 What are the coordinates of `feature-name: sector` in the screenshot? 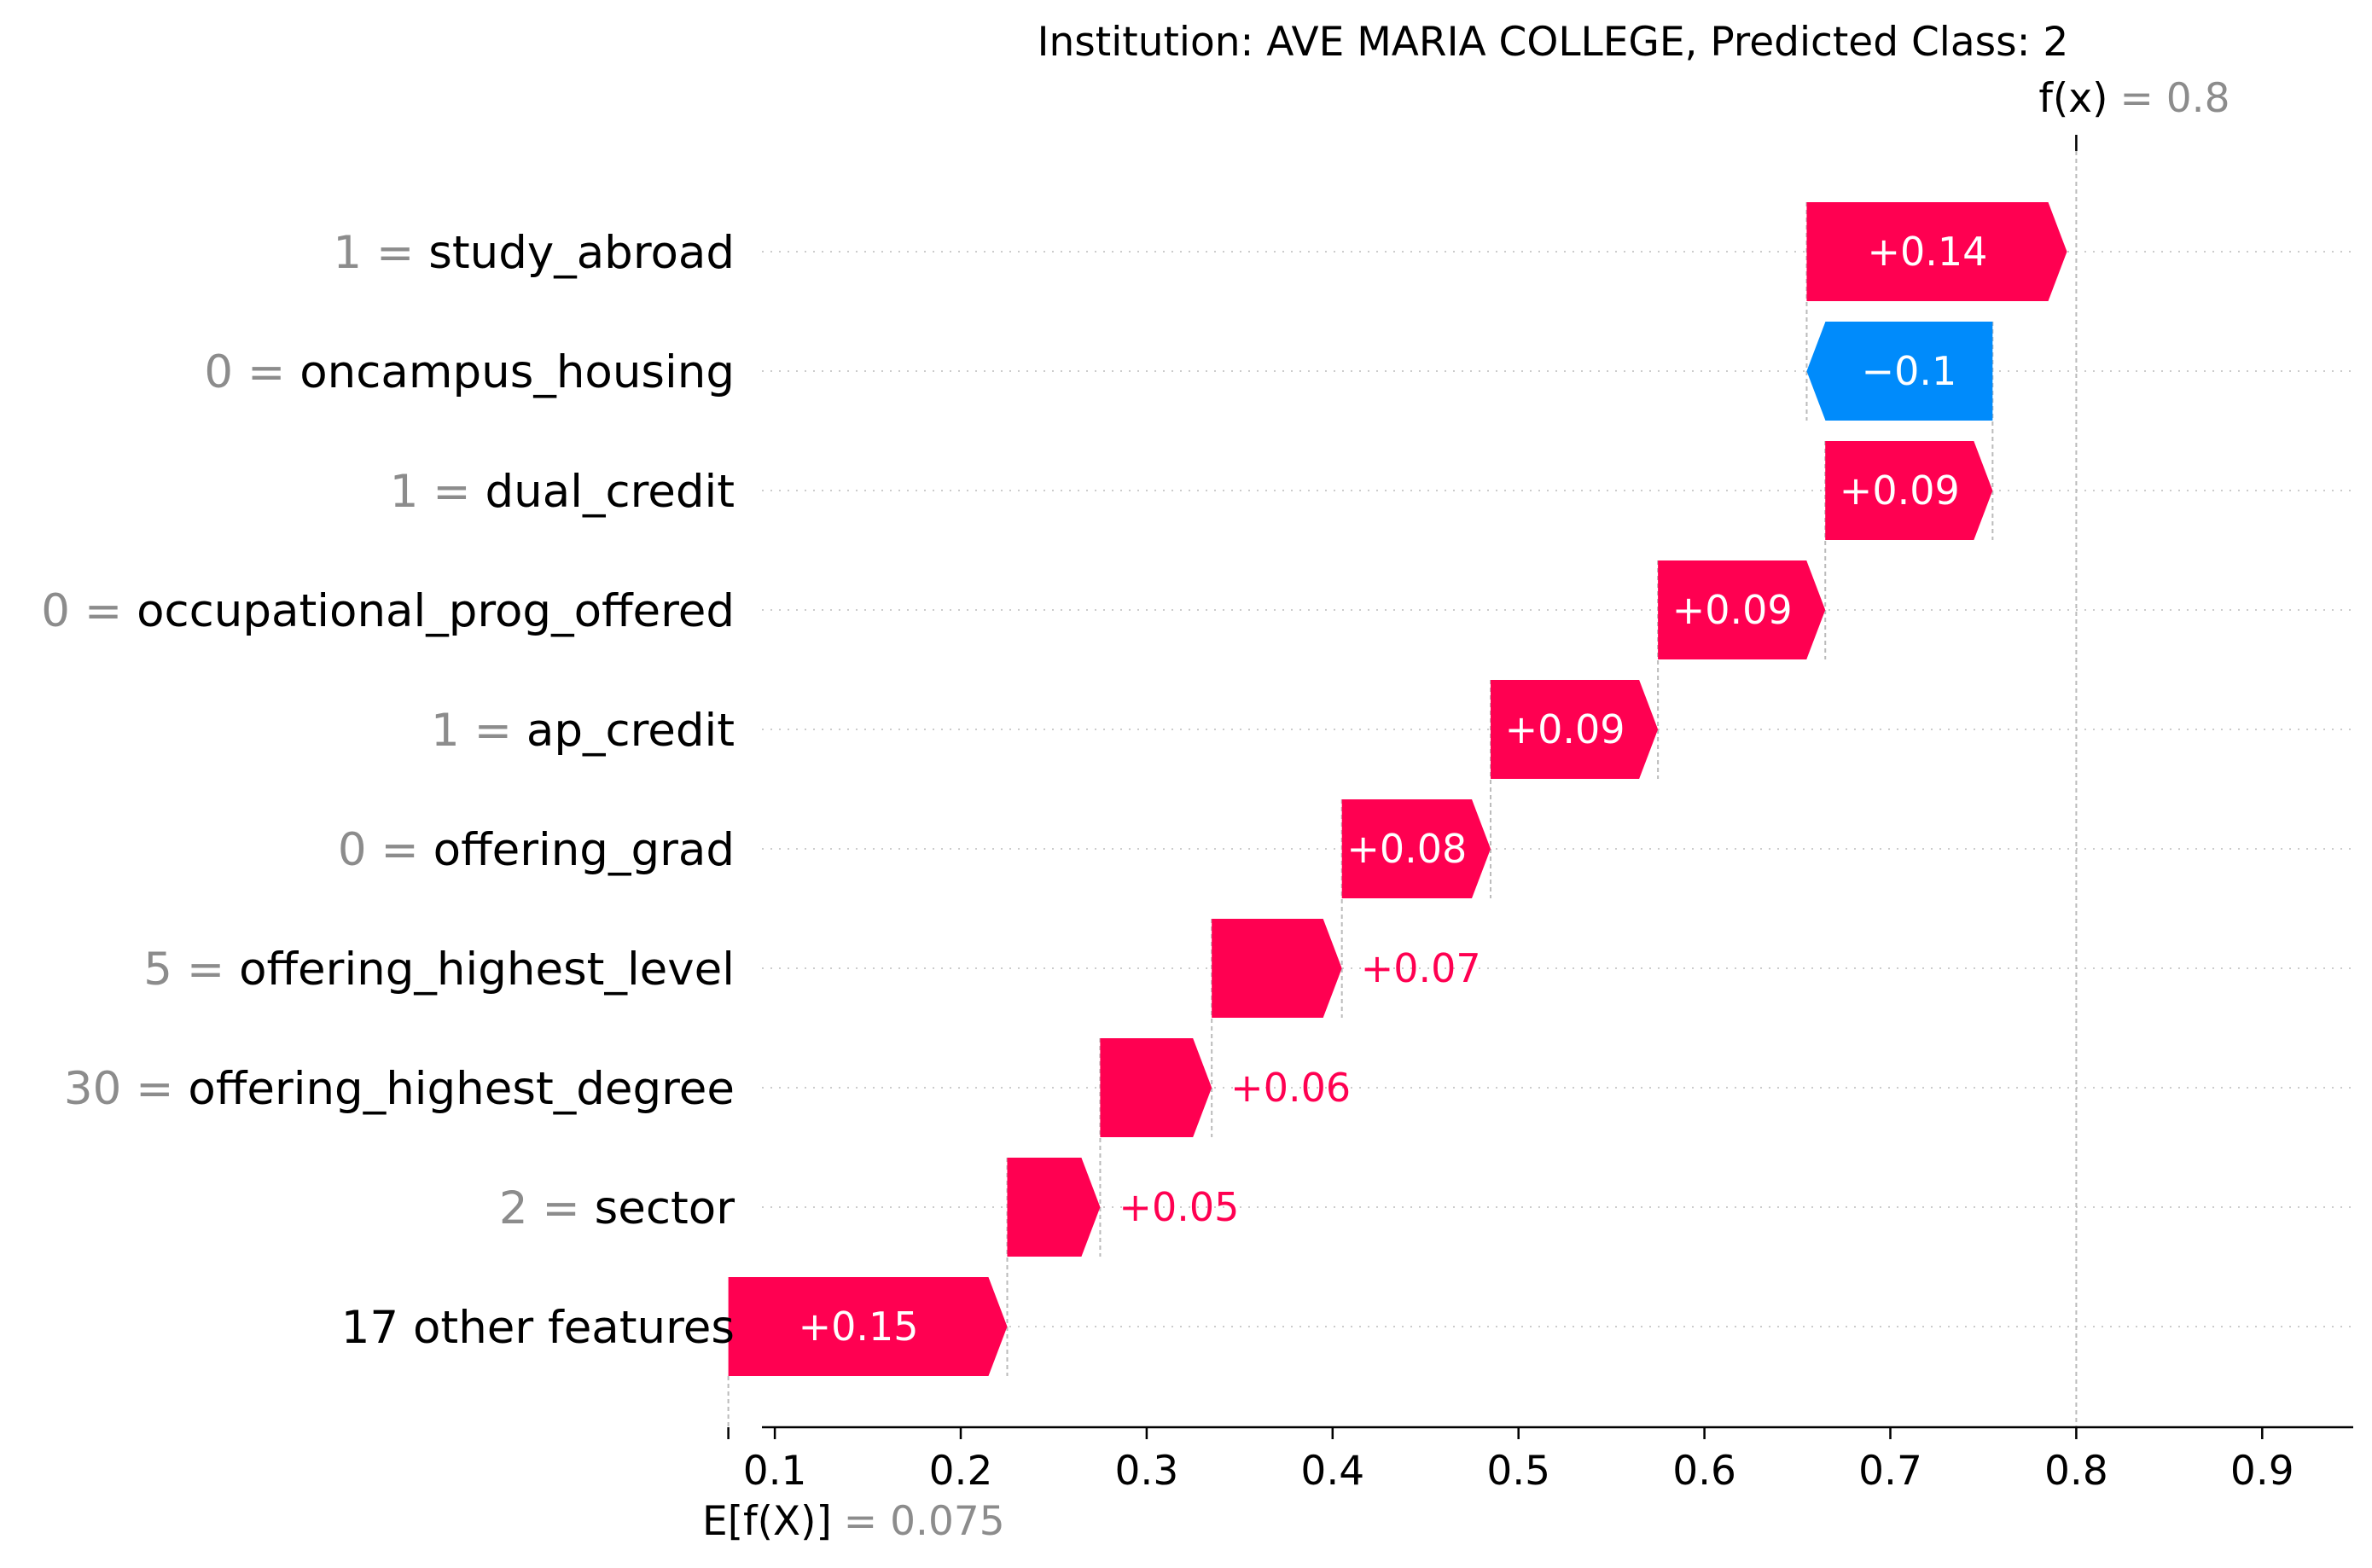 It's located at (665, 1208).